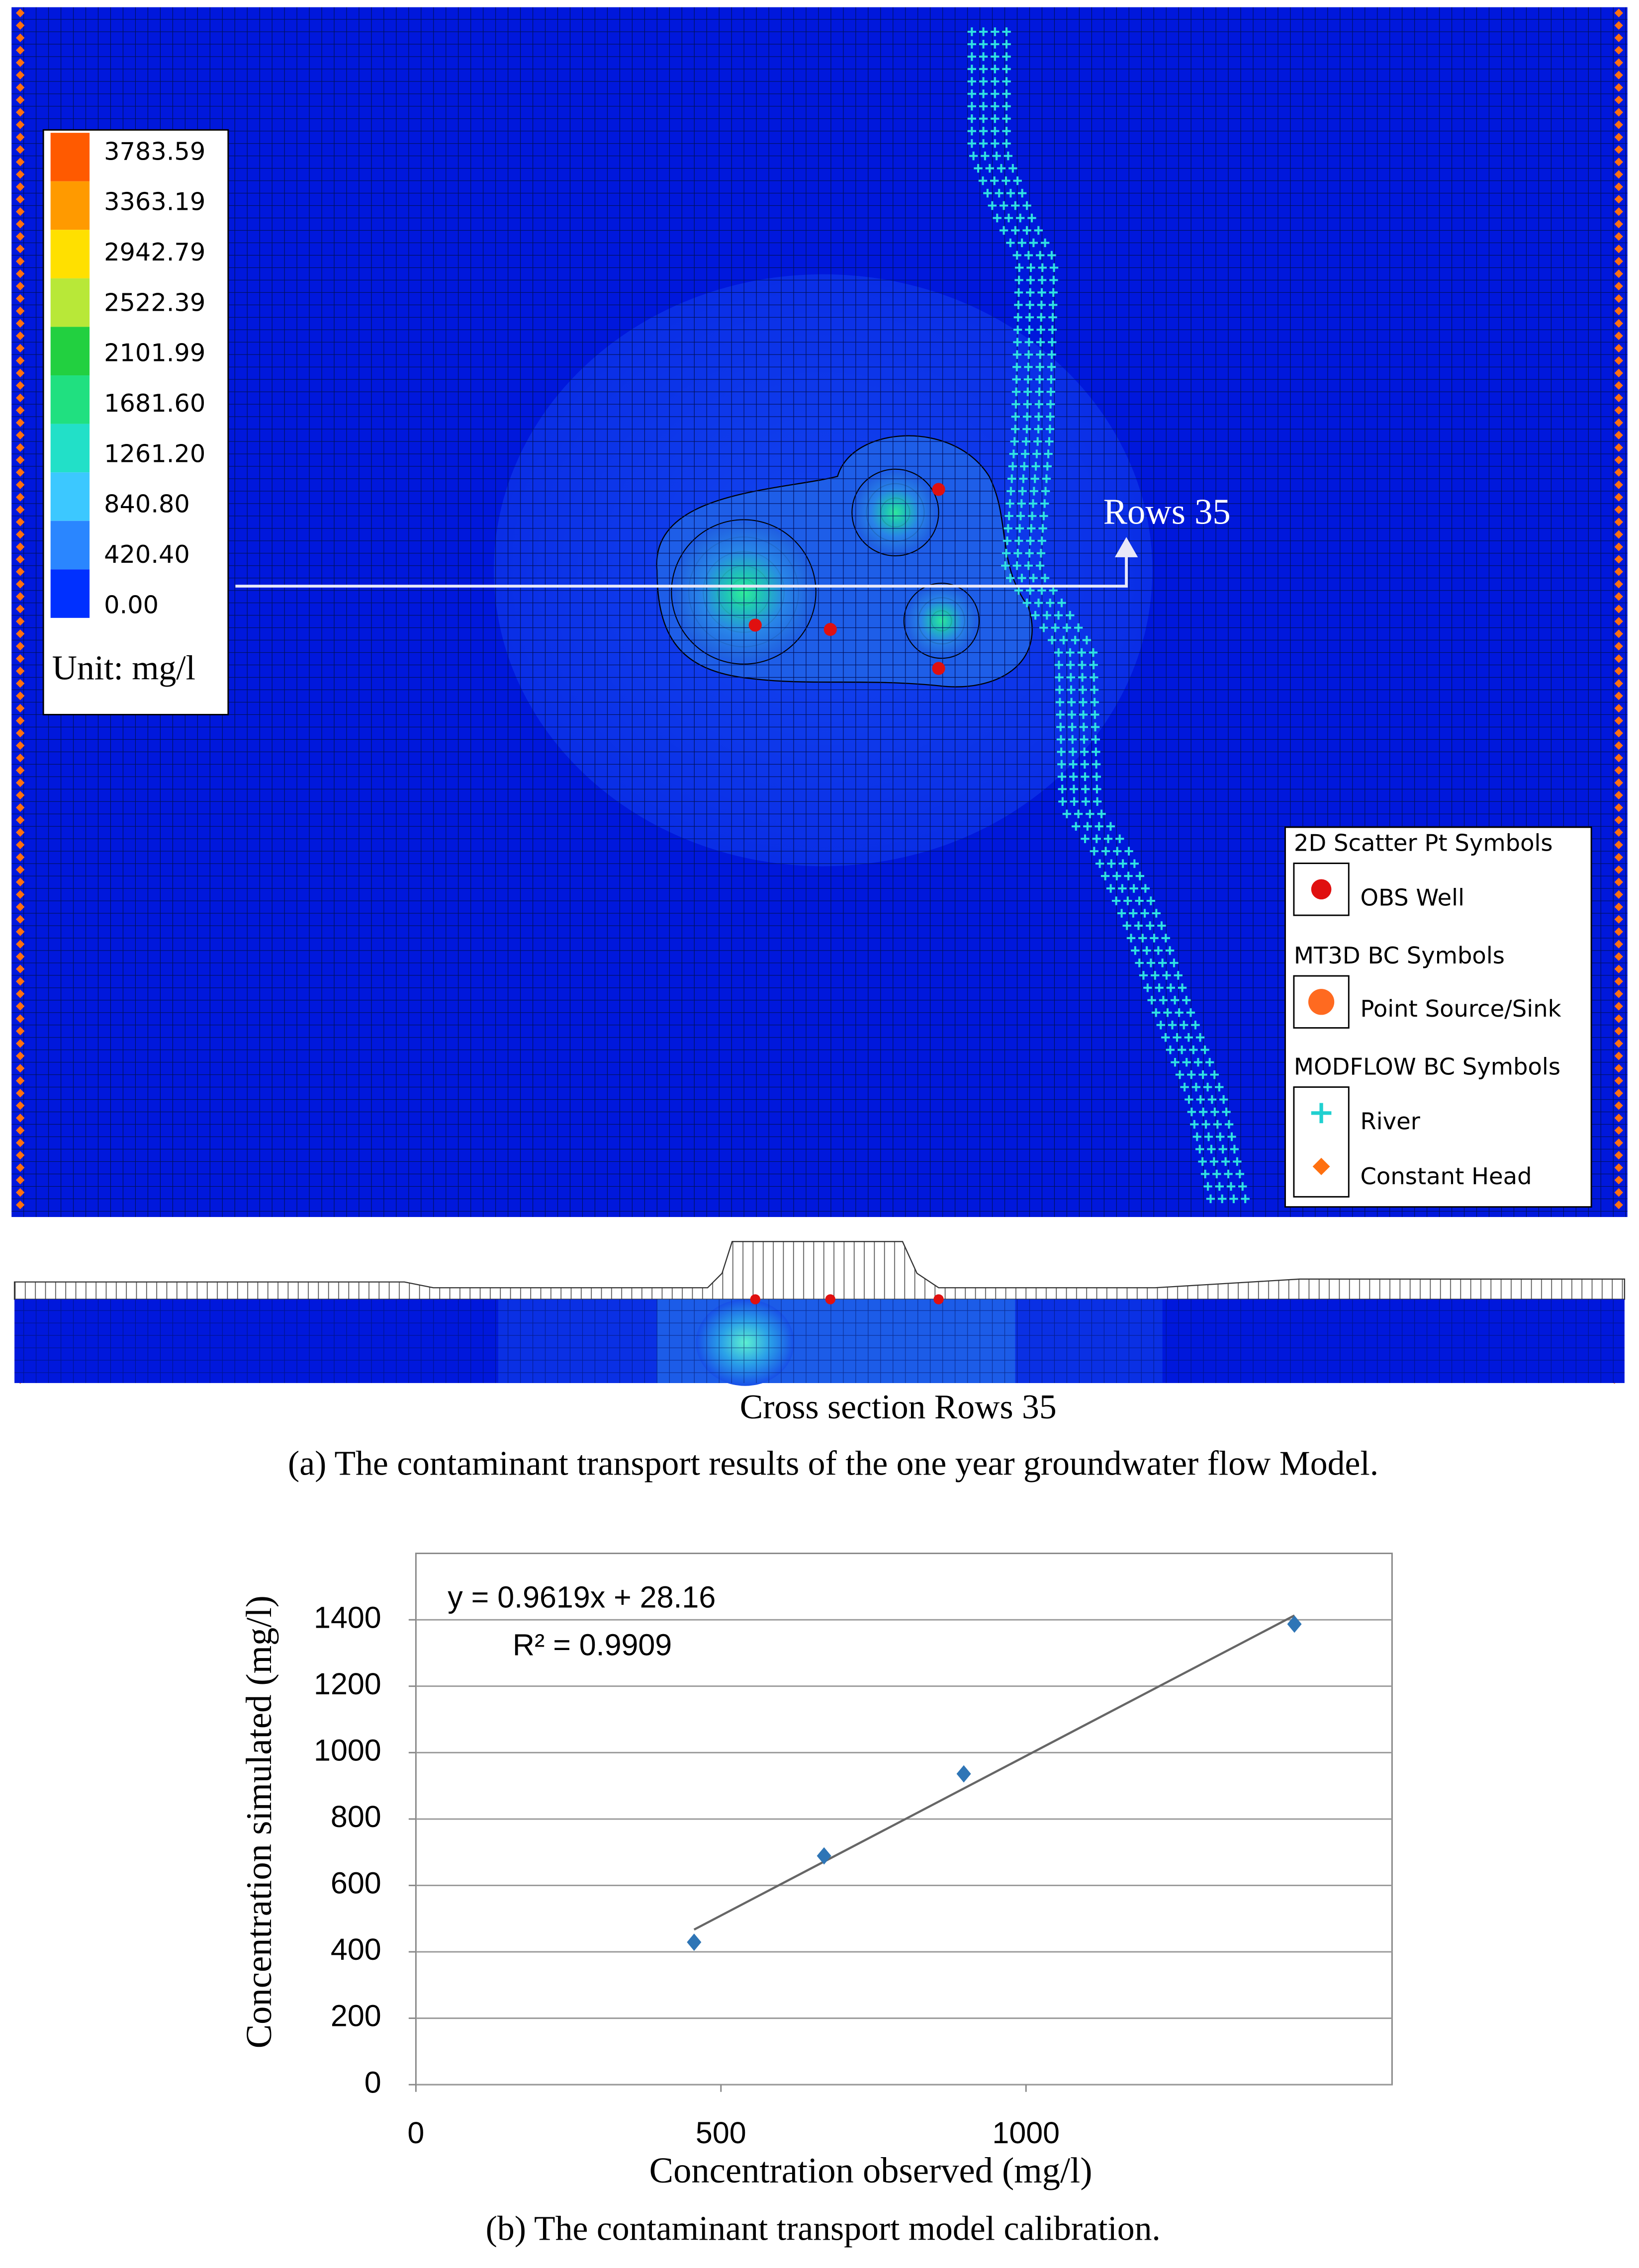  What do you see at coordinates (347, 1617) in the screenshot?
I see `y-tick-label: 1400` at bounding box center [347, 1617].